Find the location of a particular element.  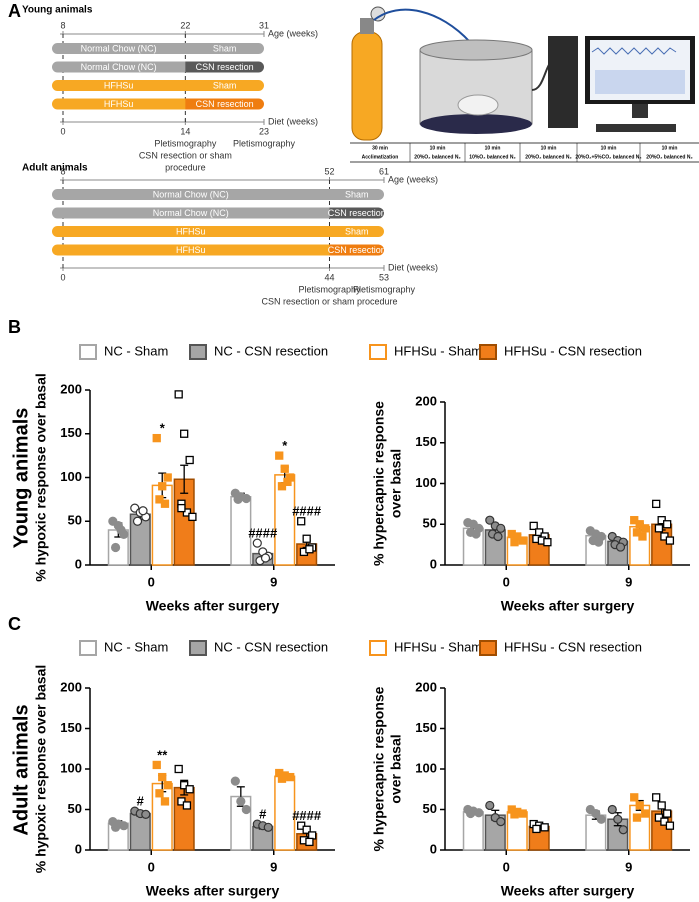

y-axis-label: over basal is located at coordinates (396, 768).